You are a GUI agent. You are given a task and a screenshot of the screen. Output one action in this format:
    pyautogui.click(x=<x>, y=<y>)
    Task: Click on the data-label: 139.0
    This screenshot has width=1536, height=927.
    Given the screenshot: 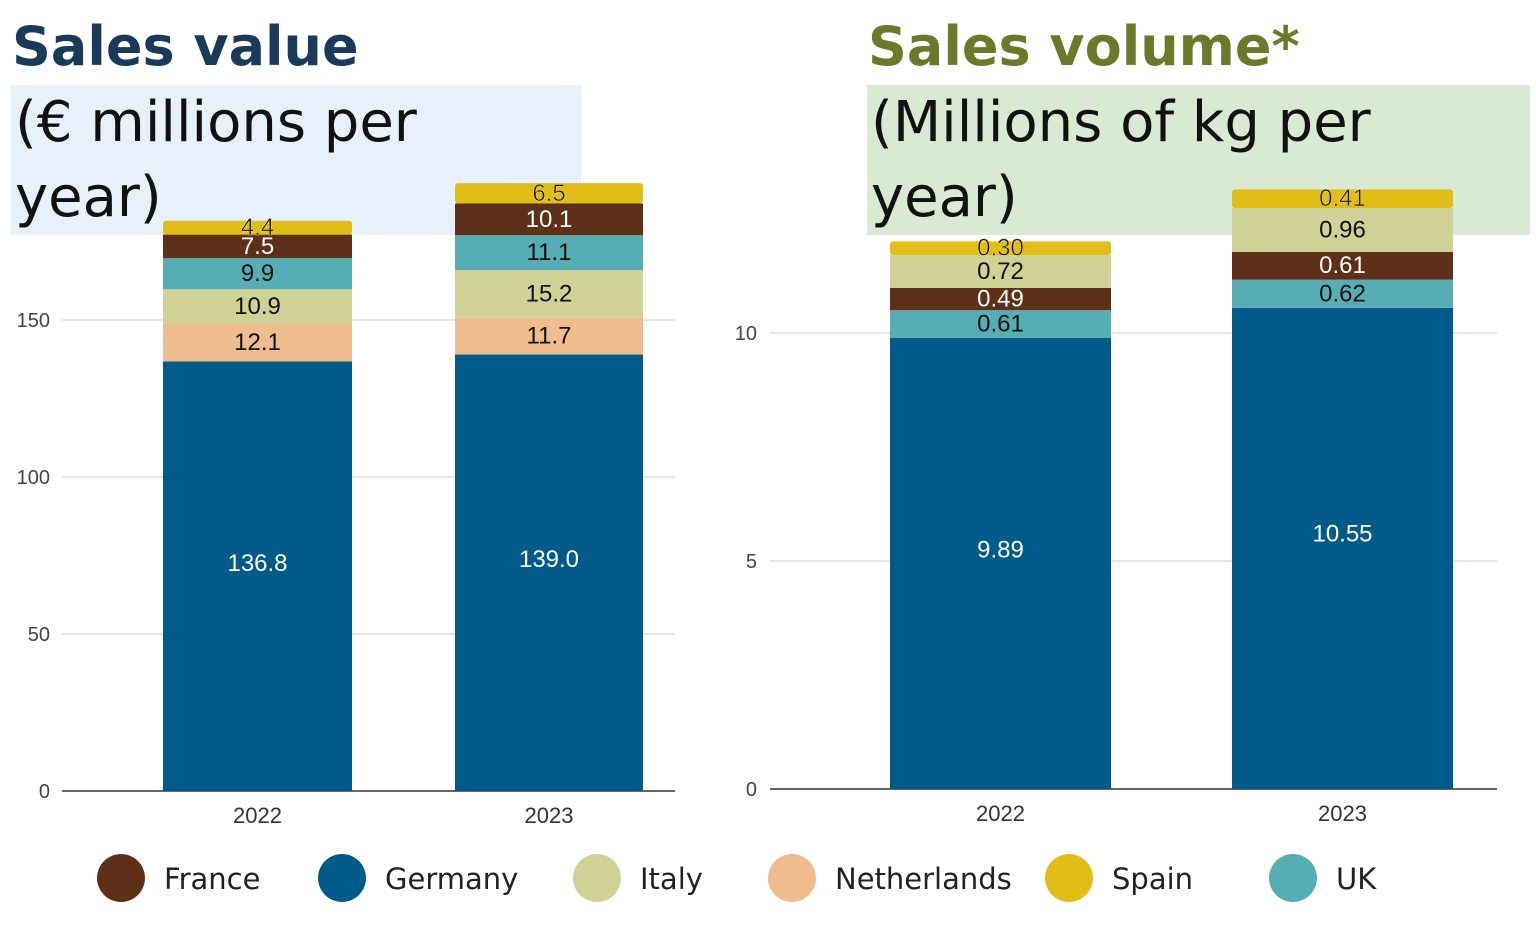 What is the action you would take?
    pyautogui.click(x=549, y=559)
    